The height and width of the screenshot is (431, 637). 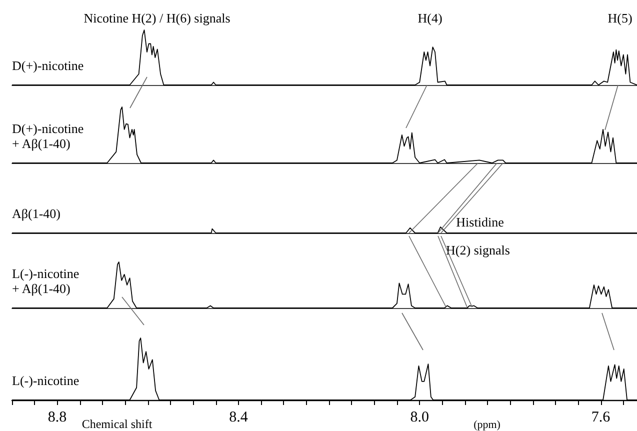 I want to click on series-label: Aβ(1-40), so click(x=36, y=213).